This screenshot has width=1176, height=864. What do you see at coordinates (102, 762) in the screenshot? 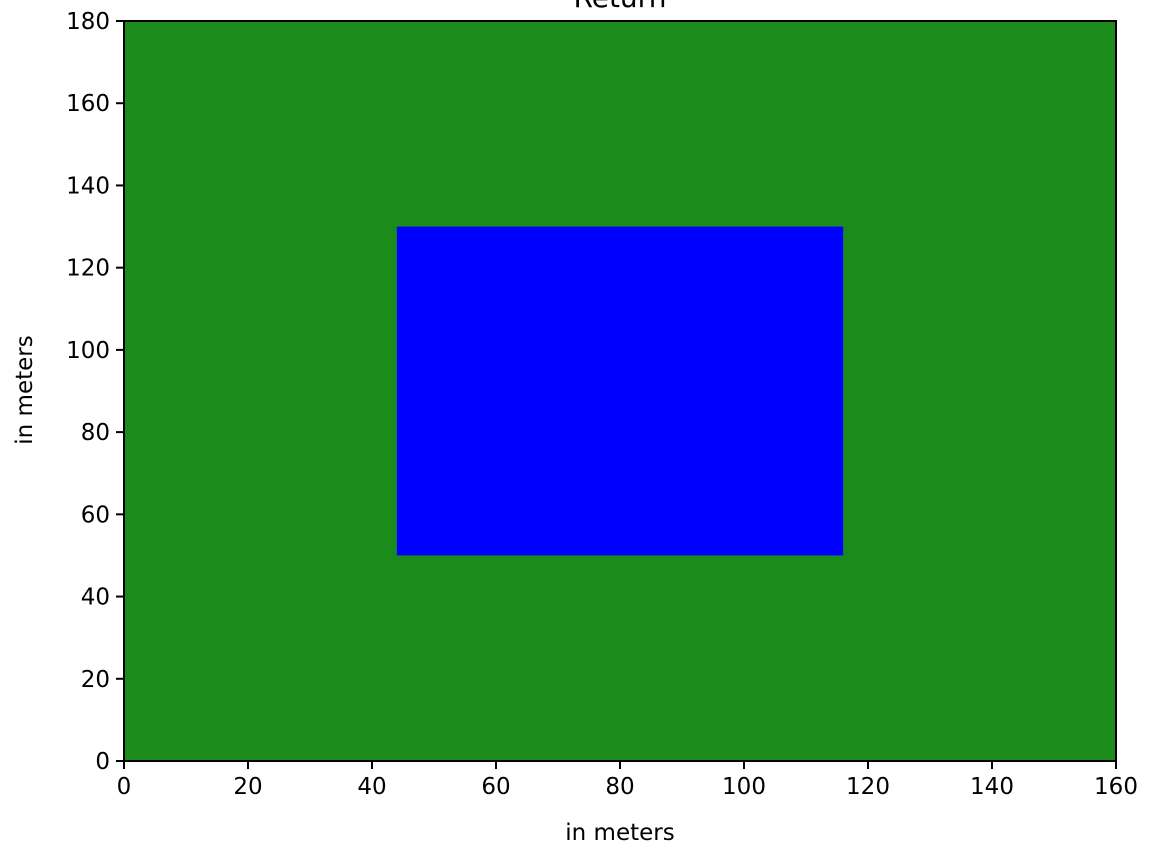
I see `y-tick-label: 0` at bounding box center [102, 762].